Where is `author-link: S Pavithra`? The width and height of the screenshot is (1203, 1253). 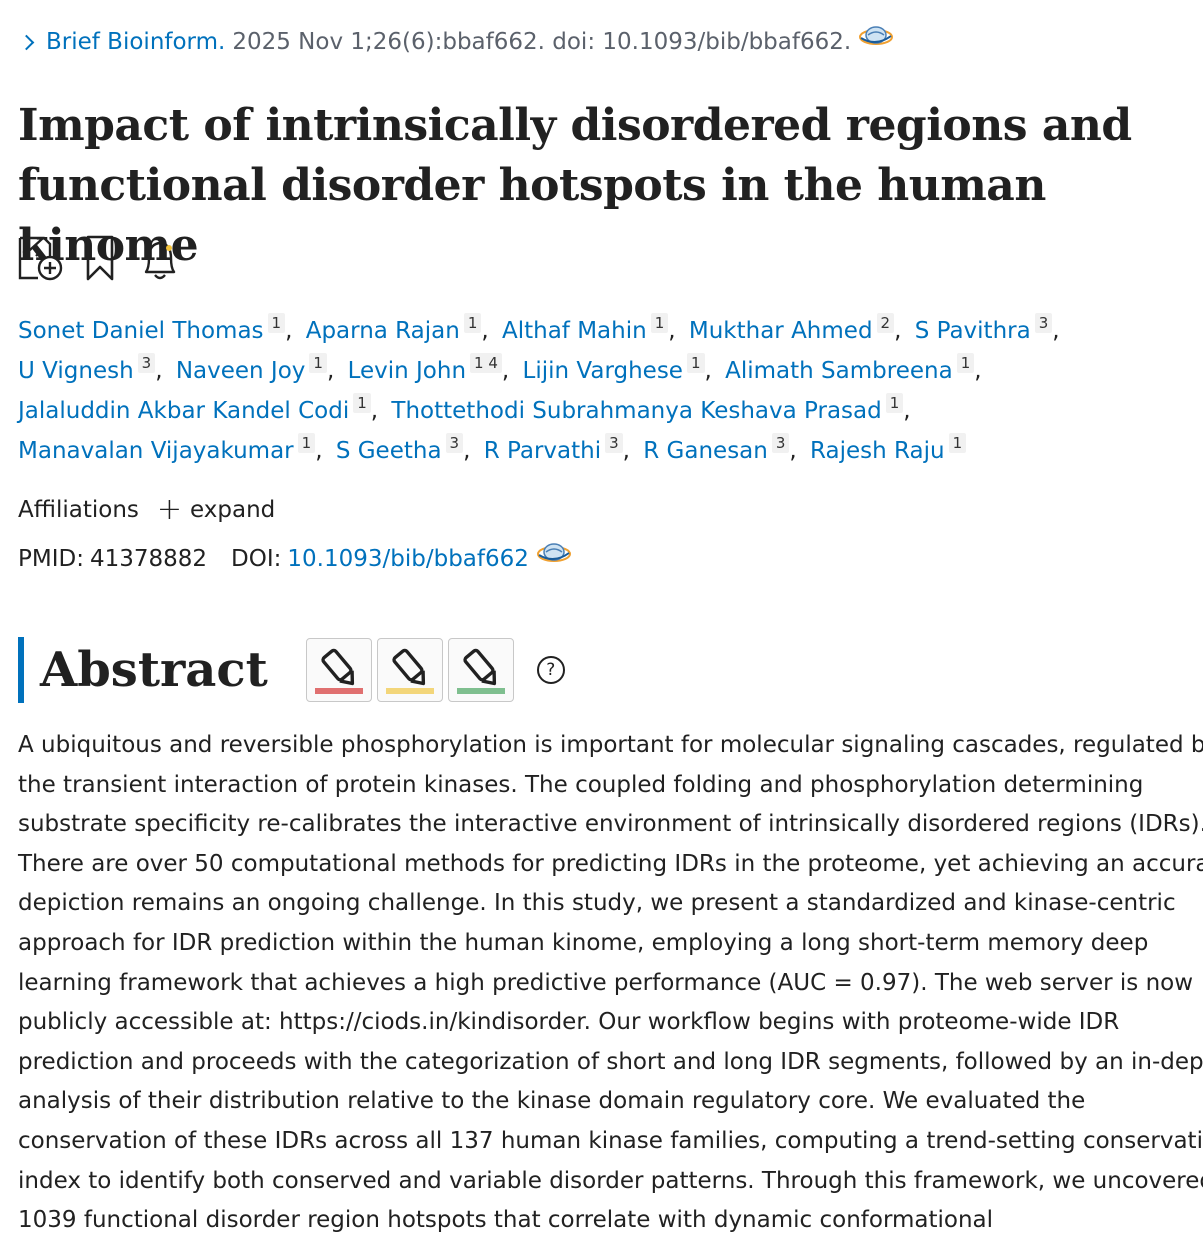 author-link: S Pavithra is located at coordinates (972, 331).